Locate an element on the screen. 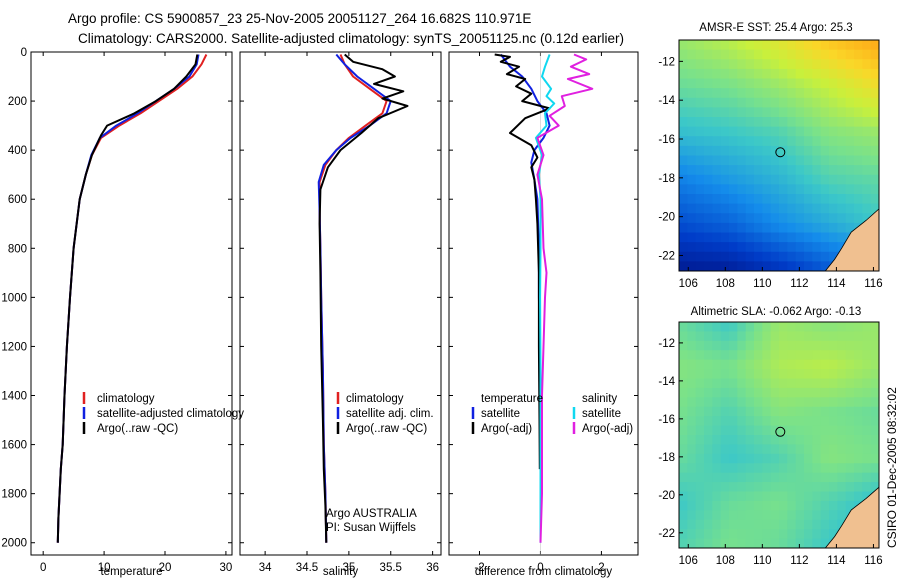 This screenshot has width=900, height=580. y-tick-label: 800 is located at coordinates (17, 249).